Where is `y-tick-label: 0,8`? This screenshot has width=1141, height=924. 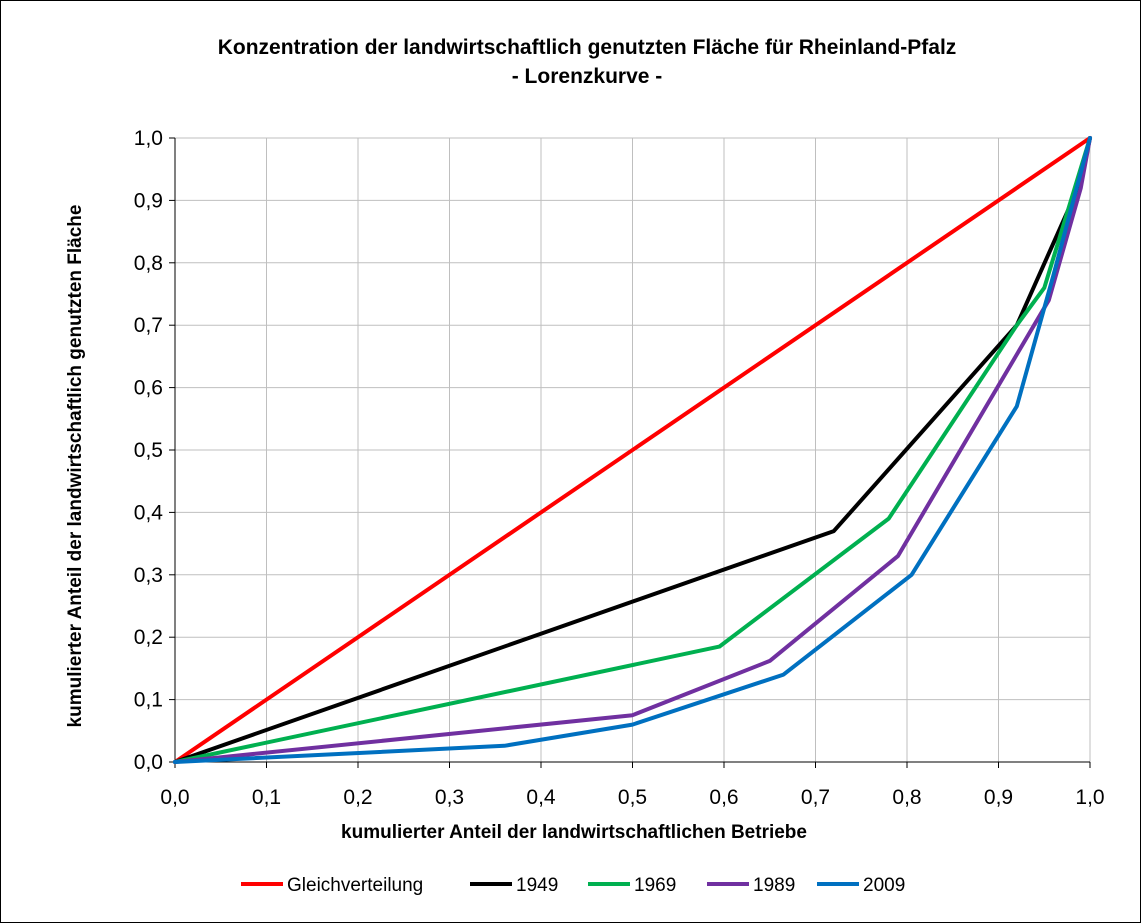
y-tick-label: 0,8 is located at coordinates (148, 263).